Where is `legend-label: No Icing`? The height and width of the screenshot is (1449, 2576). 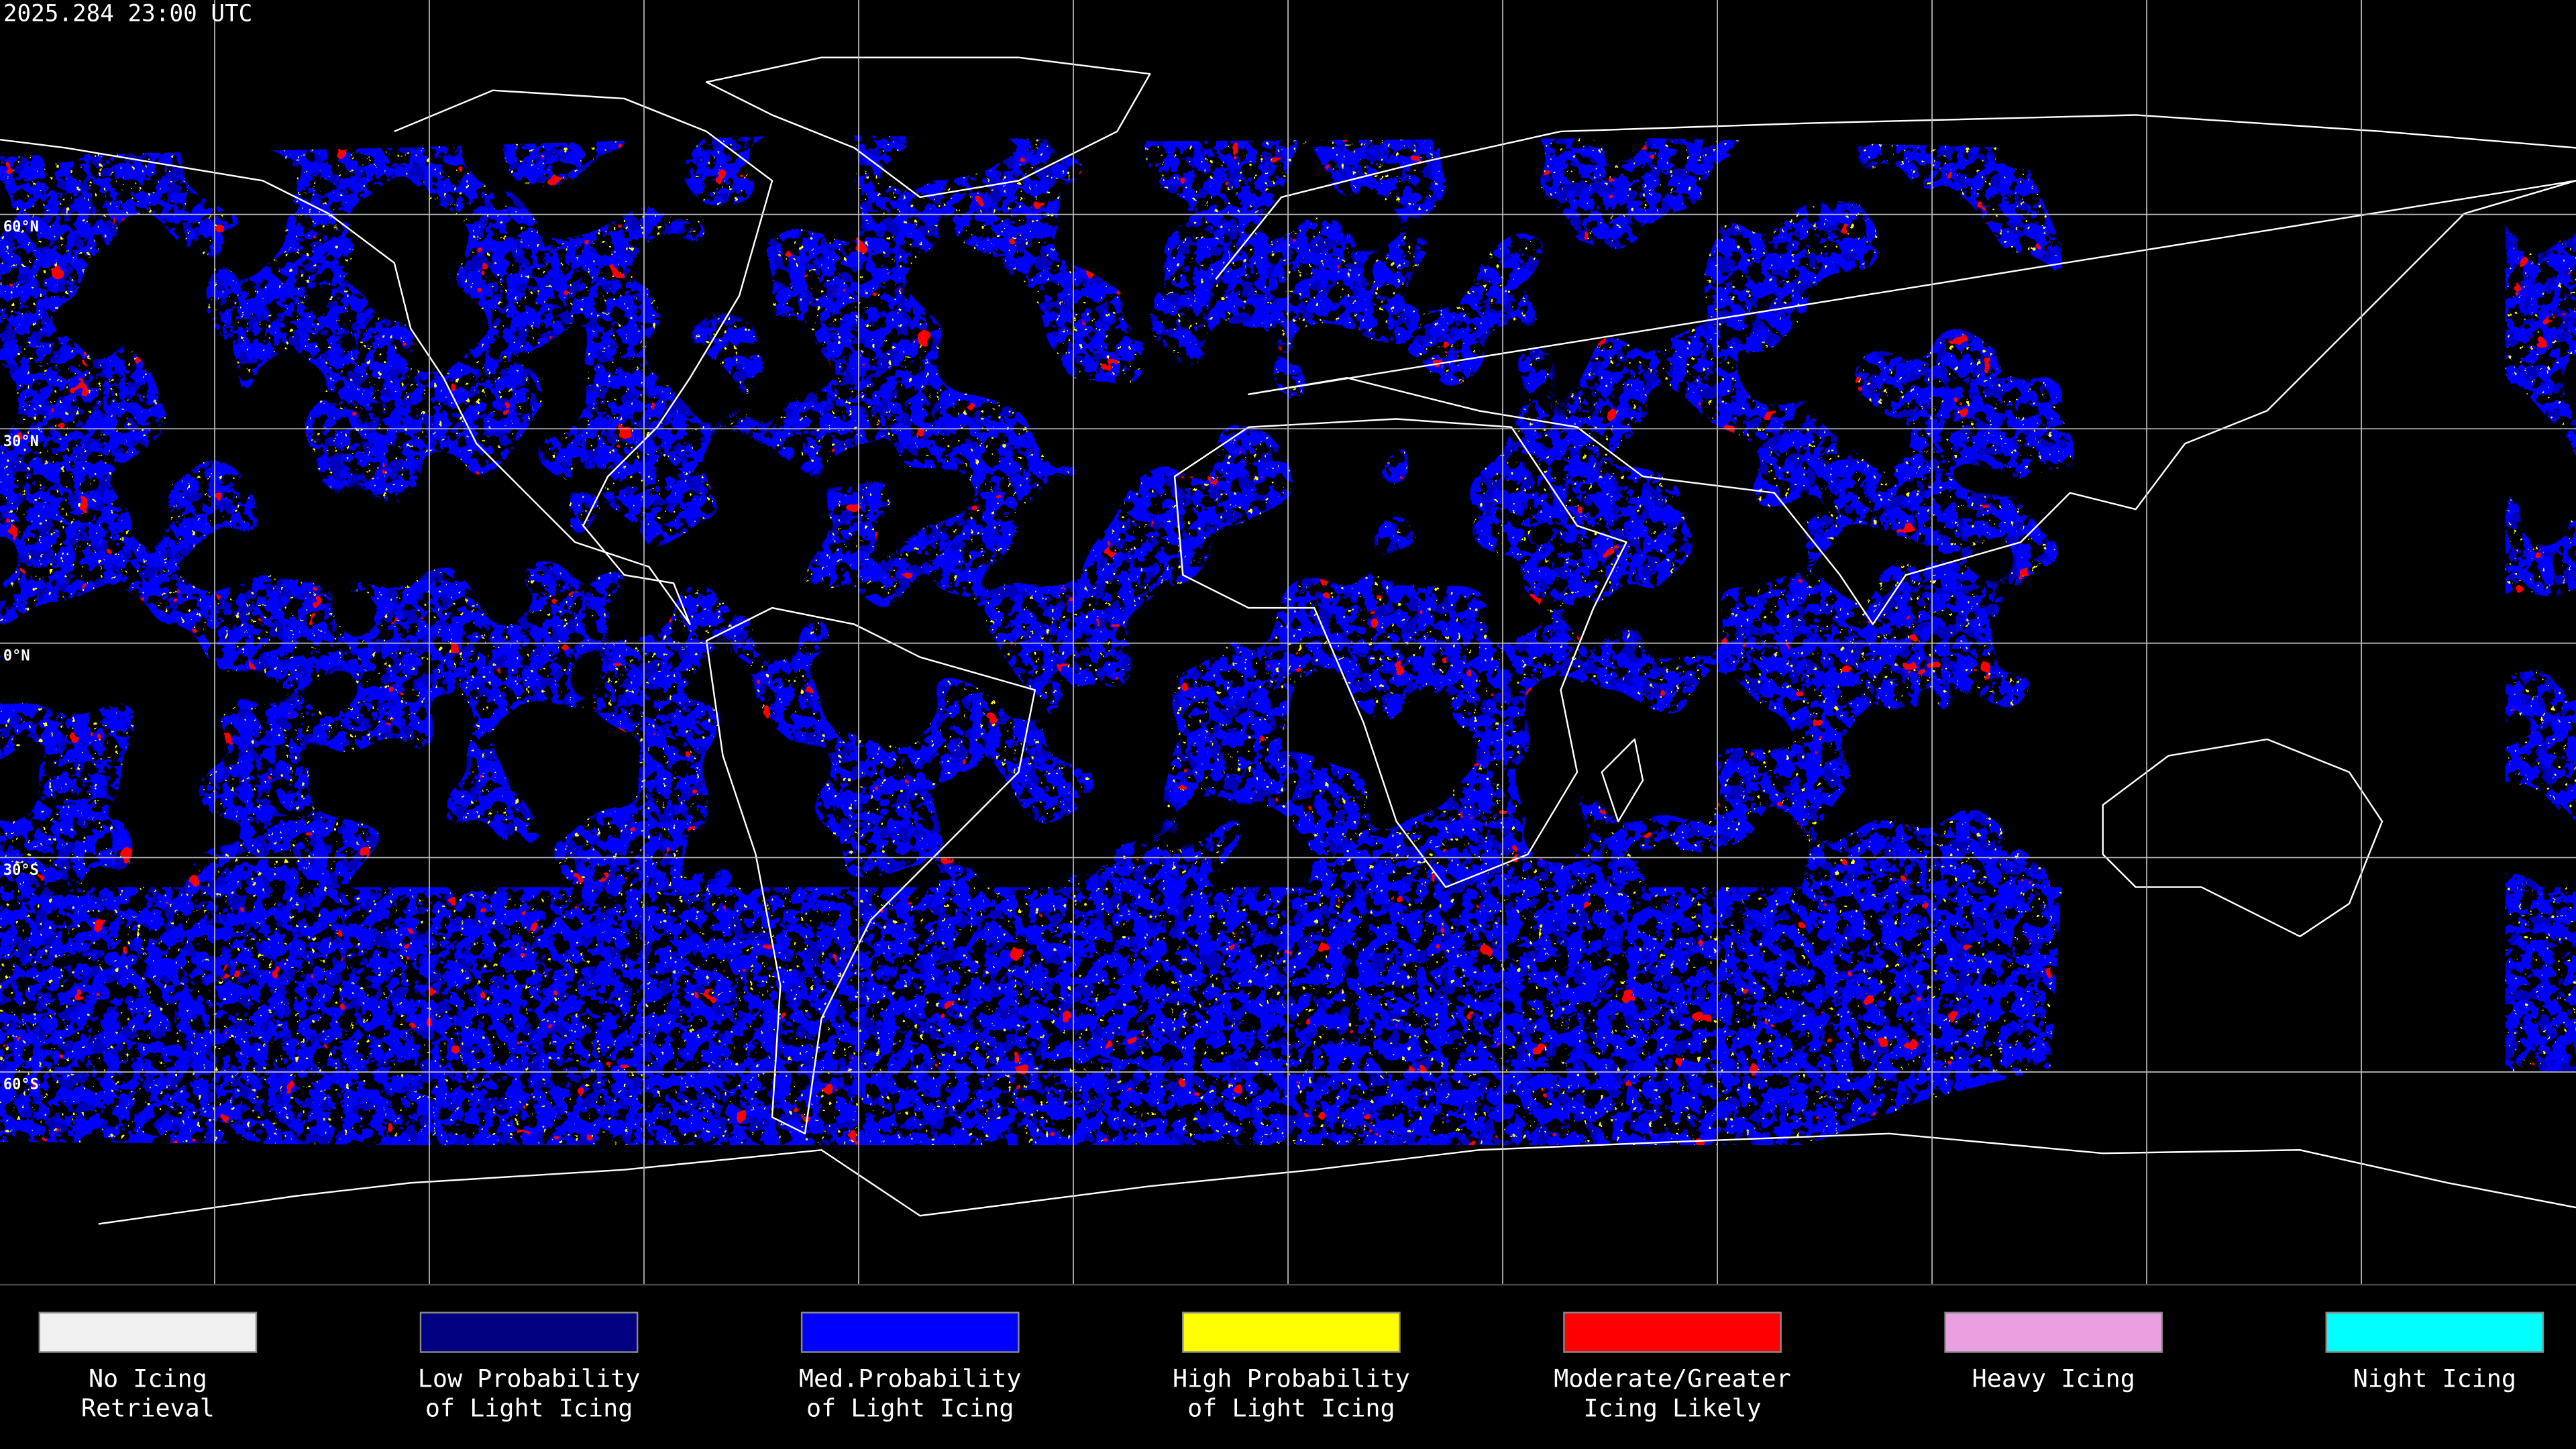 legend-label: No Icing is located at coordinates (148, 1378).